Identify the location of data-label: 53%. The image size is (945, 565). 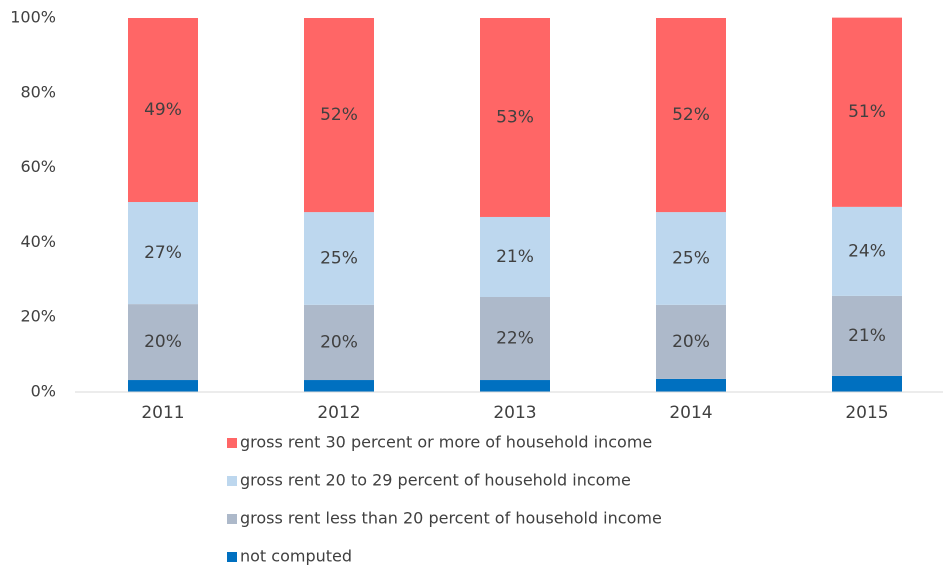
(515, 117).